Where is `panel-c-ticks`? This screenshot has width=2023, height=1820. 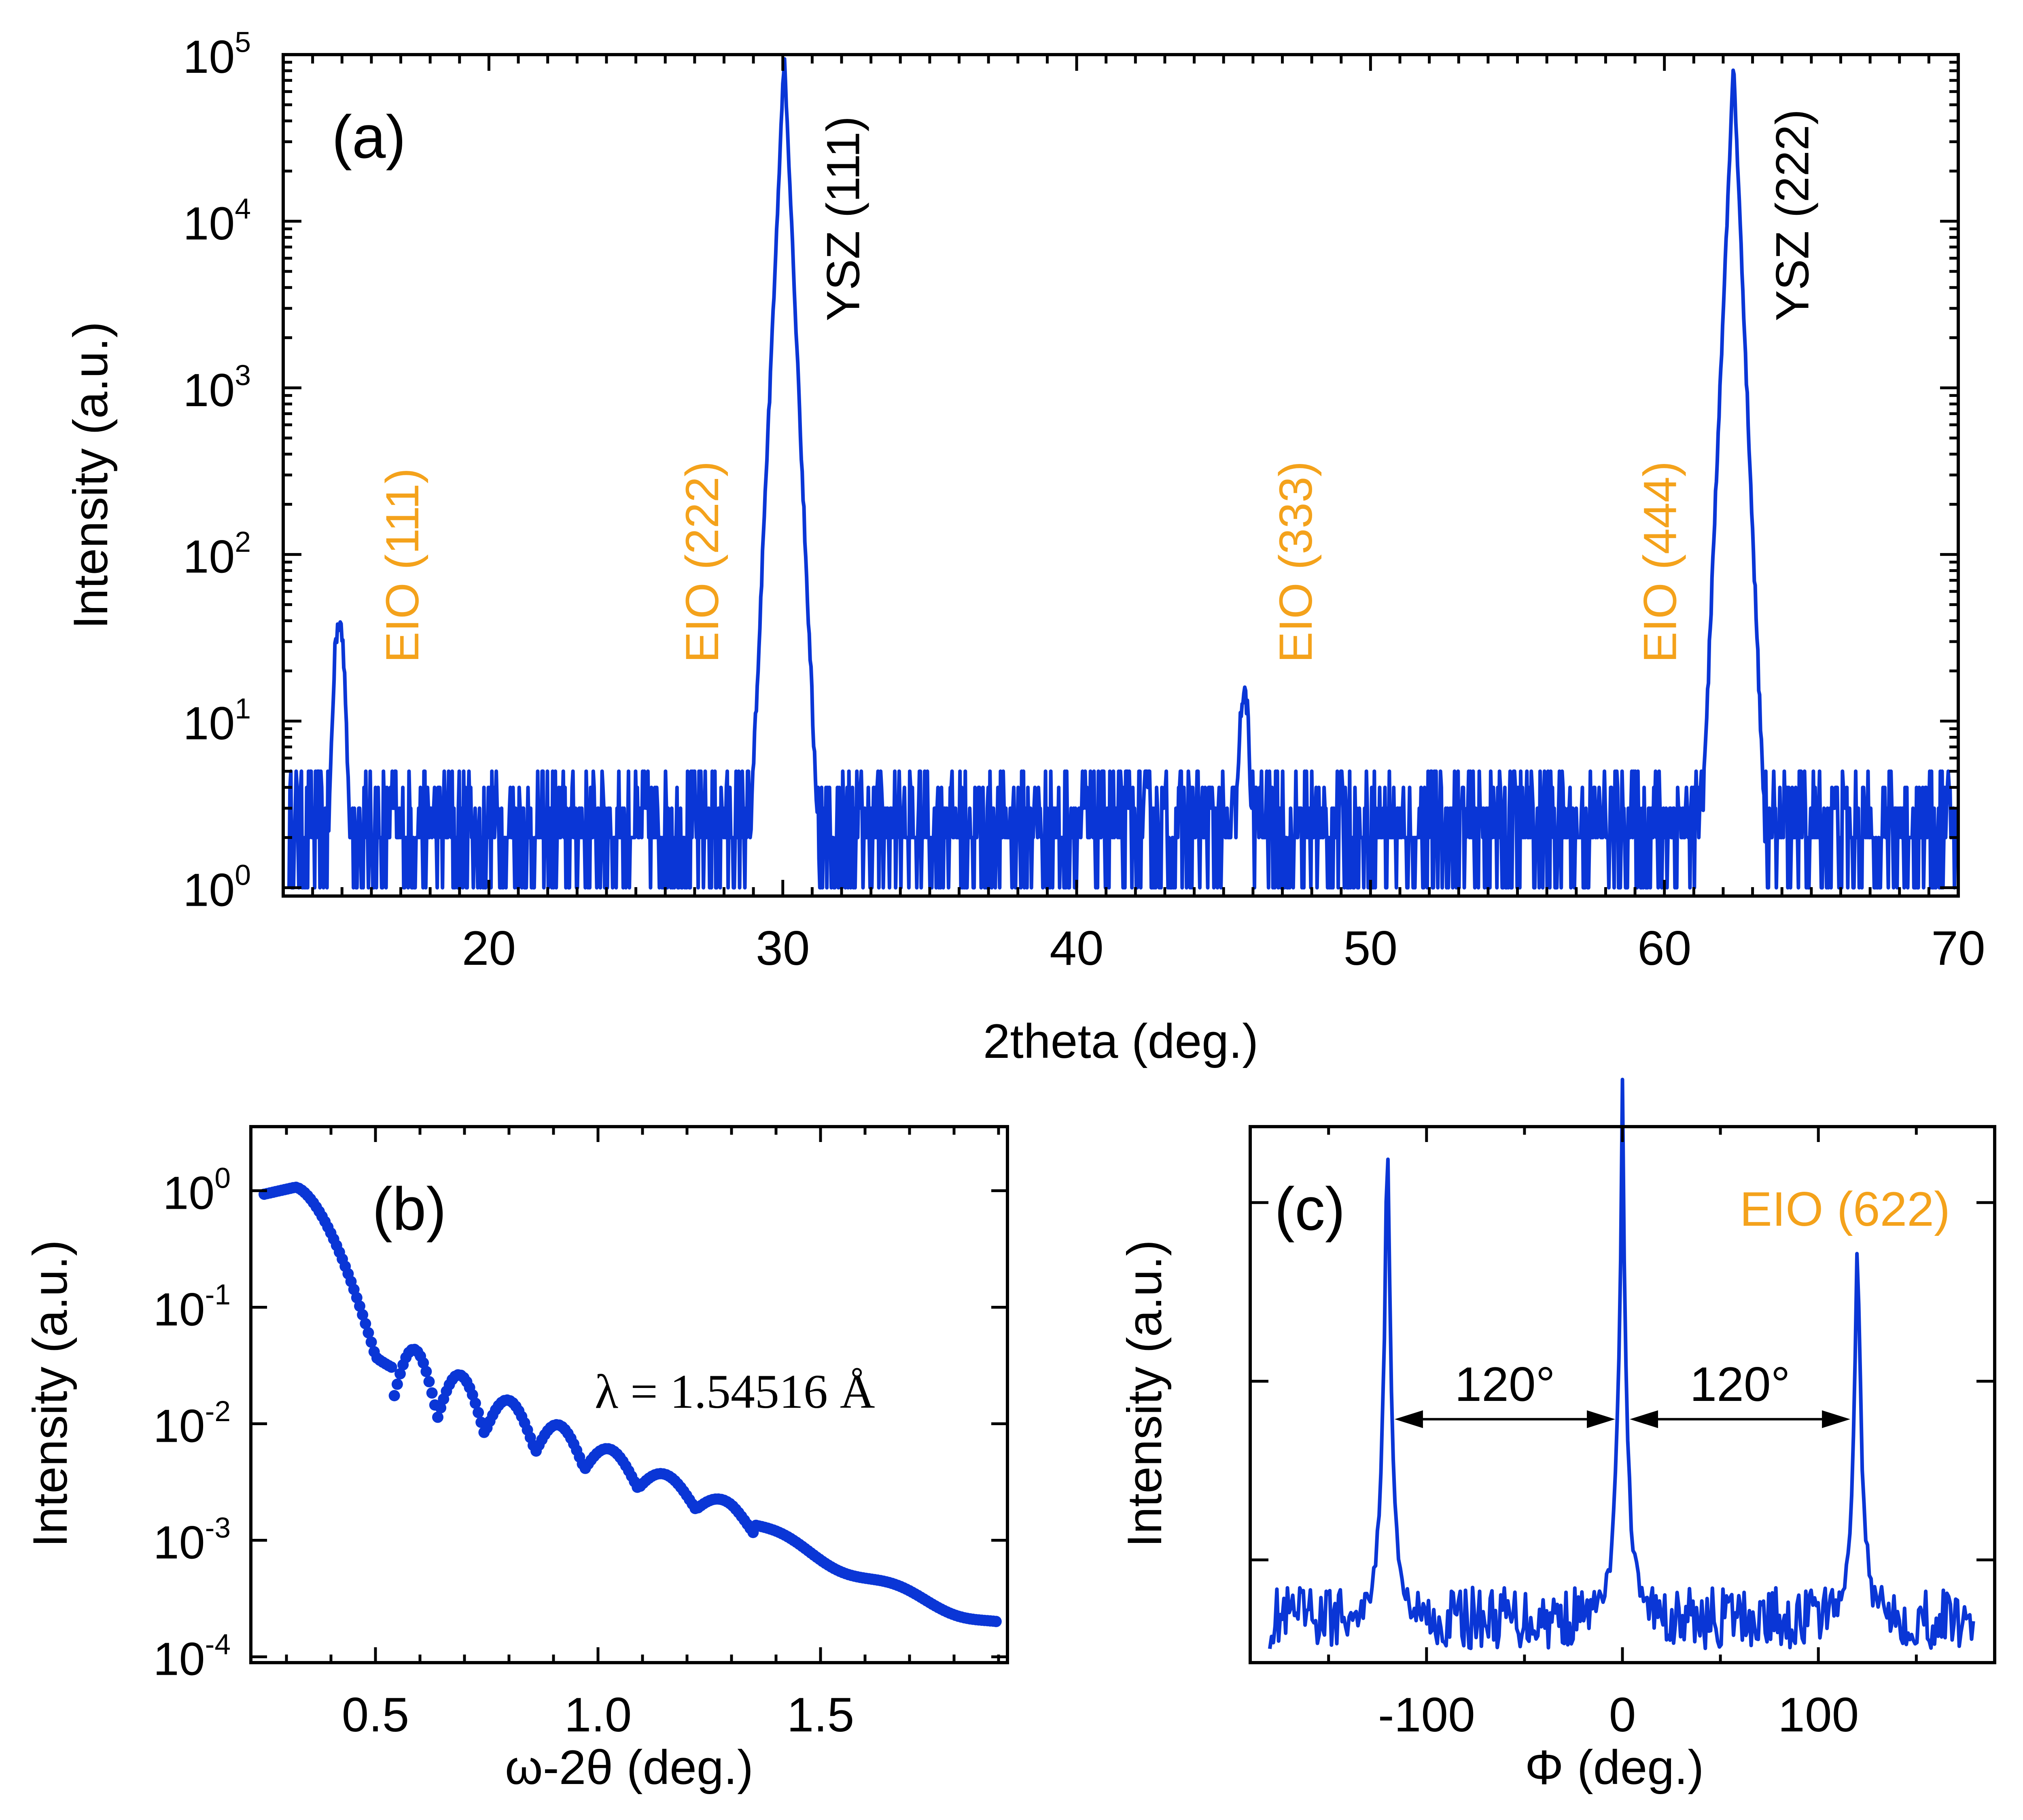
panel-c-ticks is located at coordinates (1622, 1395).